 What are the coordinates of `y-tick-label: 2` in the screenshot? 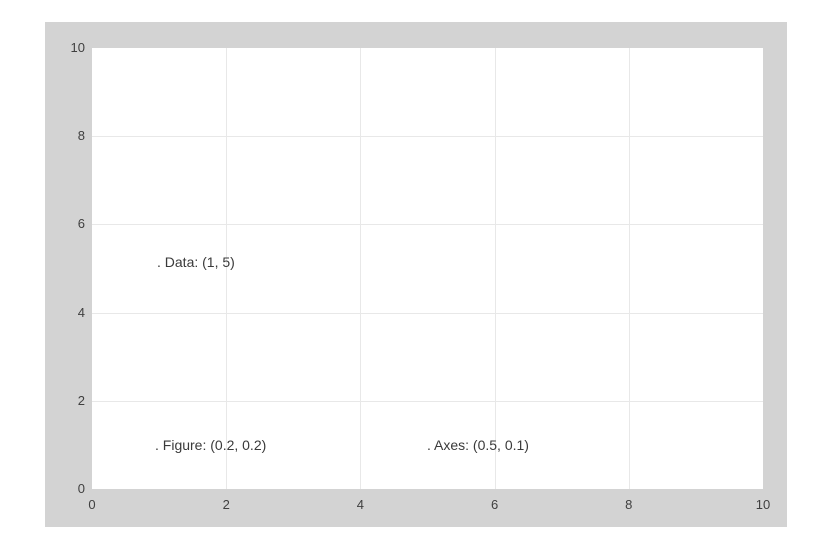 It's located at (81, 400).